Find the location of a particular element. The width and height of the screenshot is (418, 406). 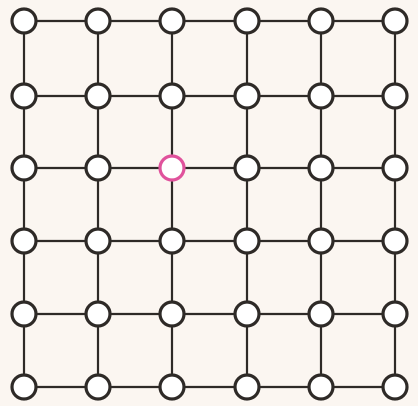

grid-node-r0-c2 is located at coordinates (172, 21).